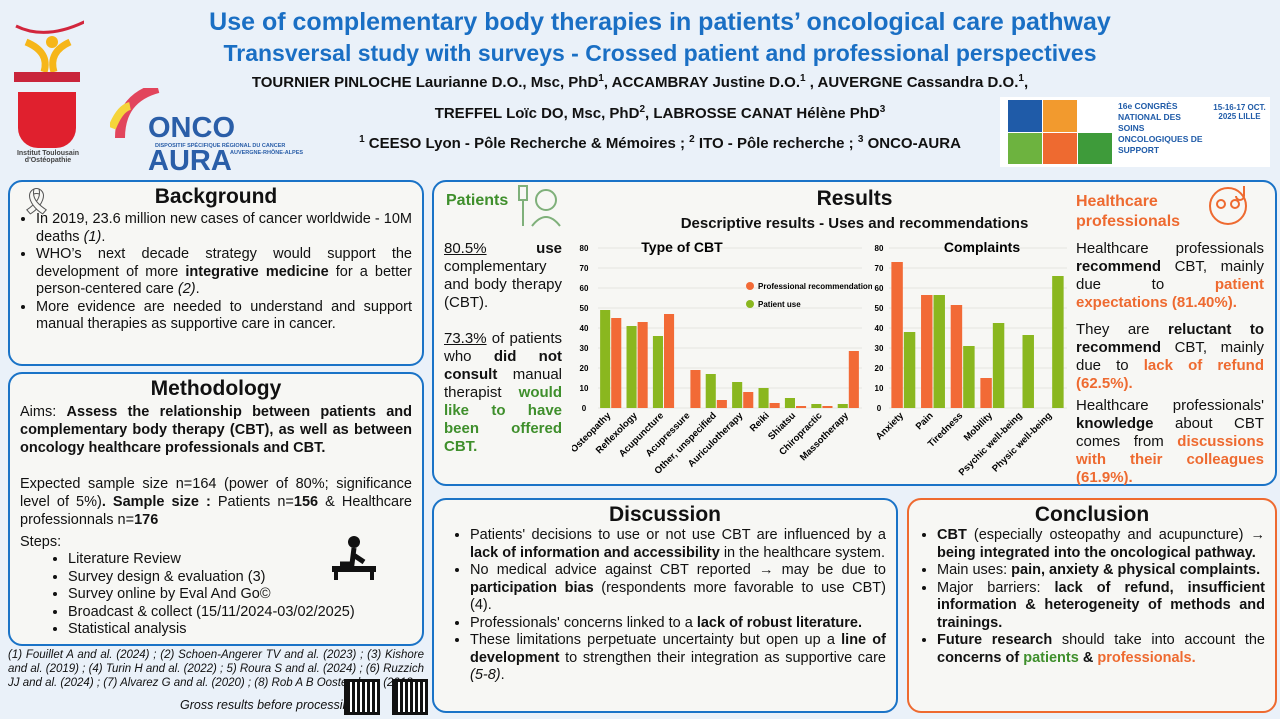  What do you see at coordinates (240, 630) in the screenshot?
I see `step-item: Statistical analysis` at bounding box center [240, 630].